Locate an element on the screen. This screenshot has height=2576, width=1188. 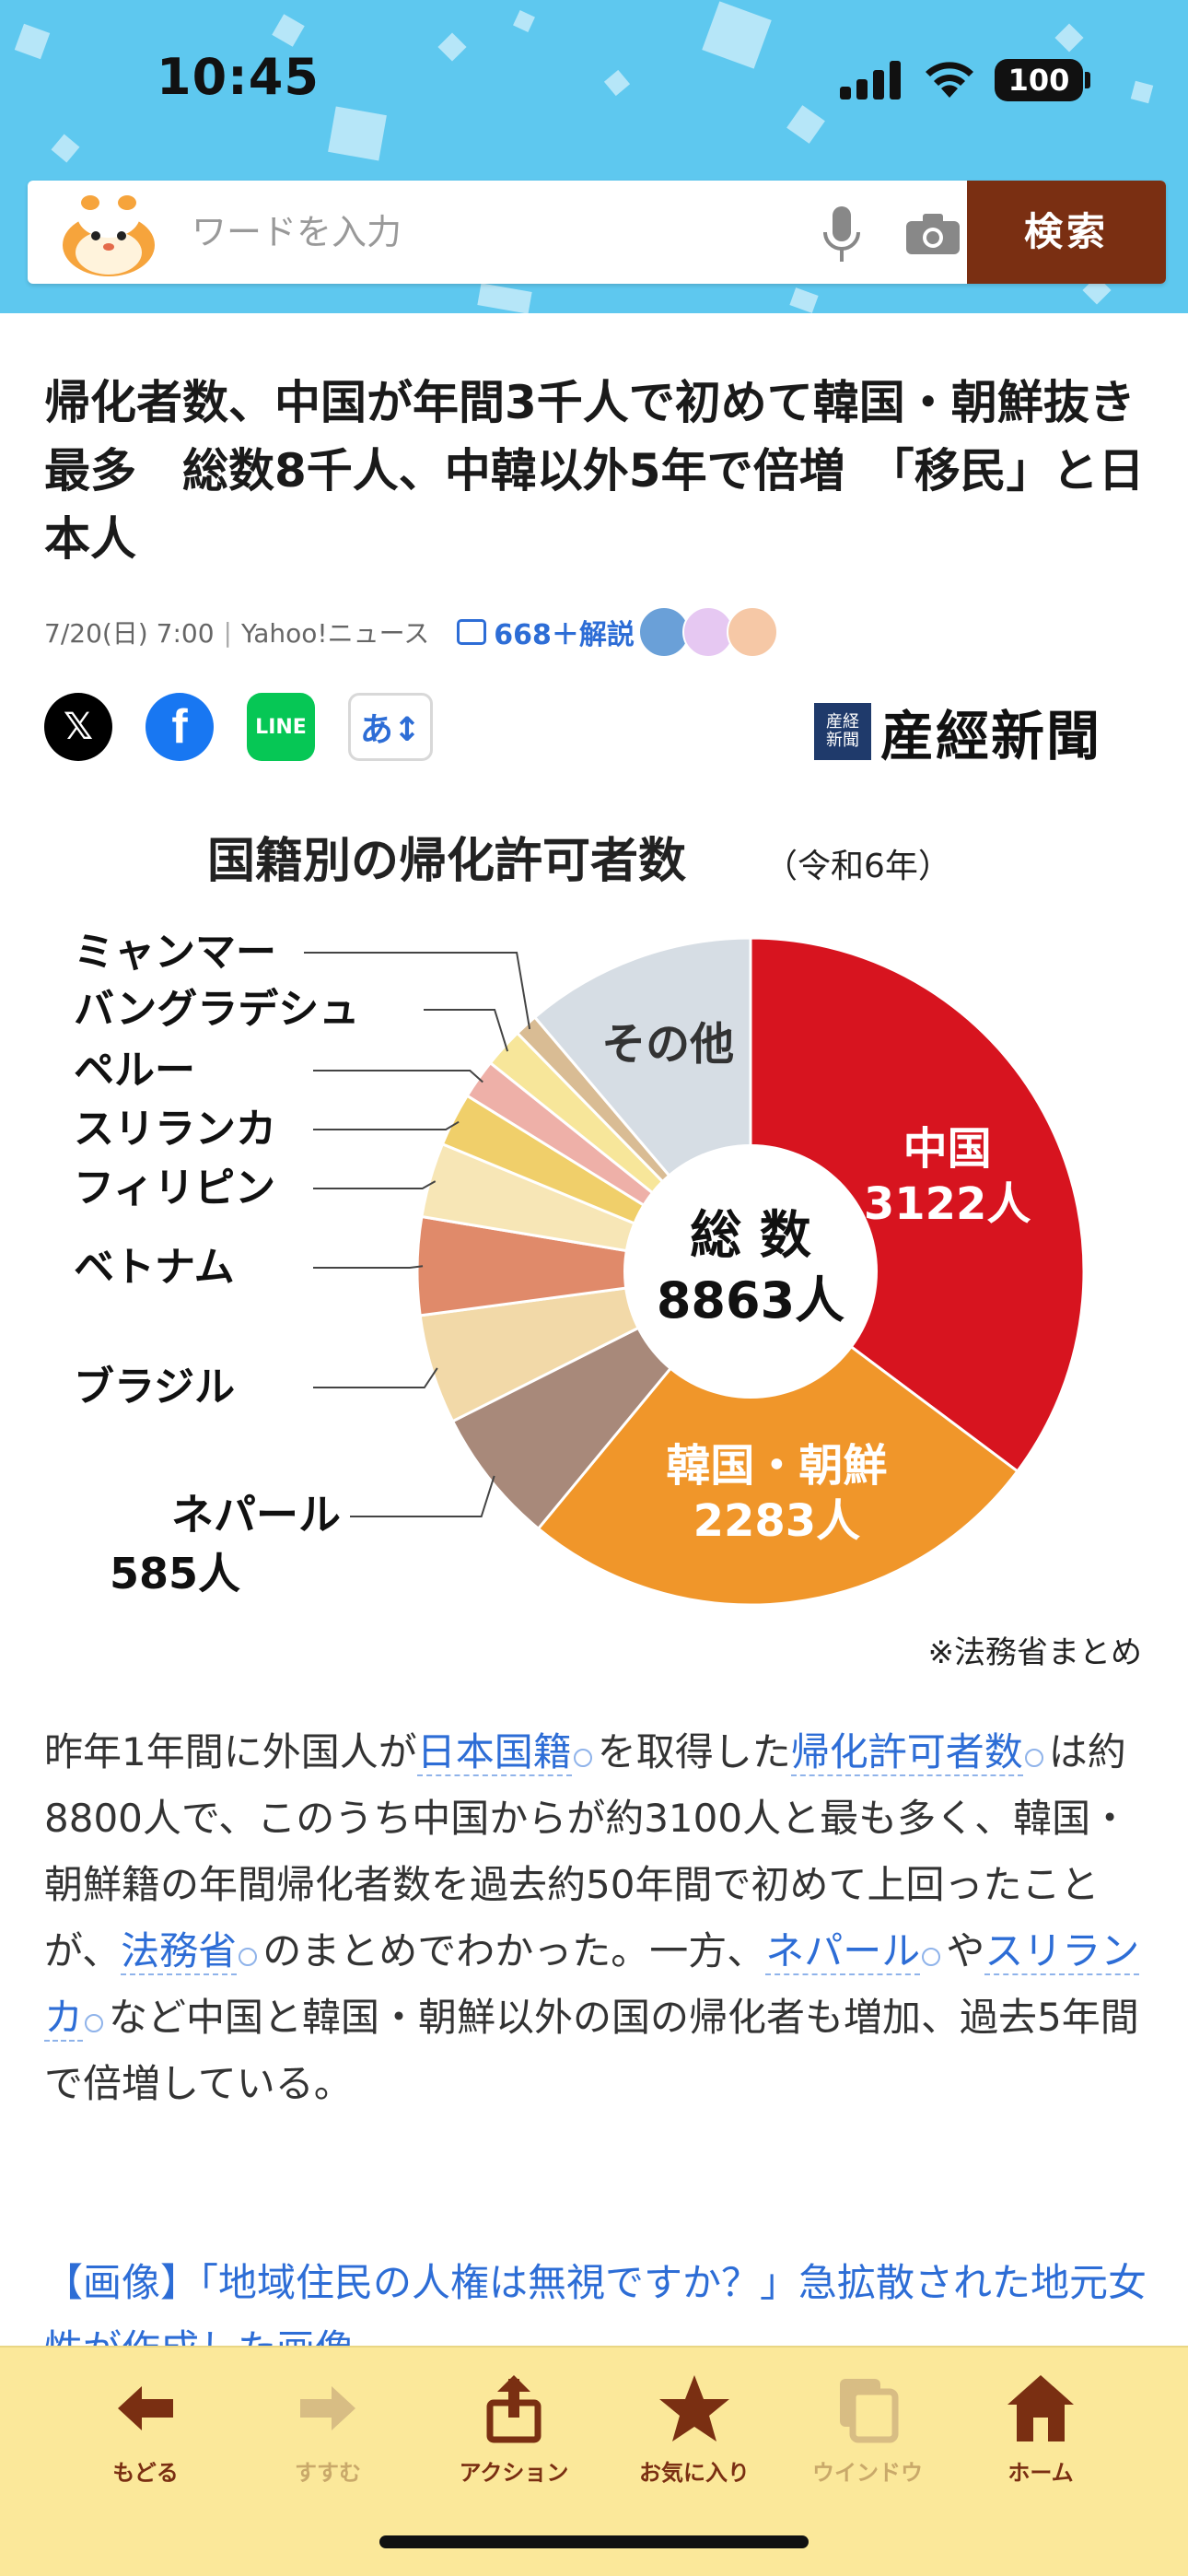
keyword-link: ネパール is located at coordinates (843, 1951).